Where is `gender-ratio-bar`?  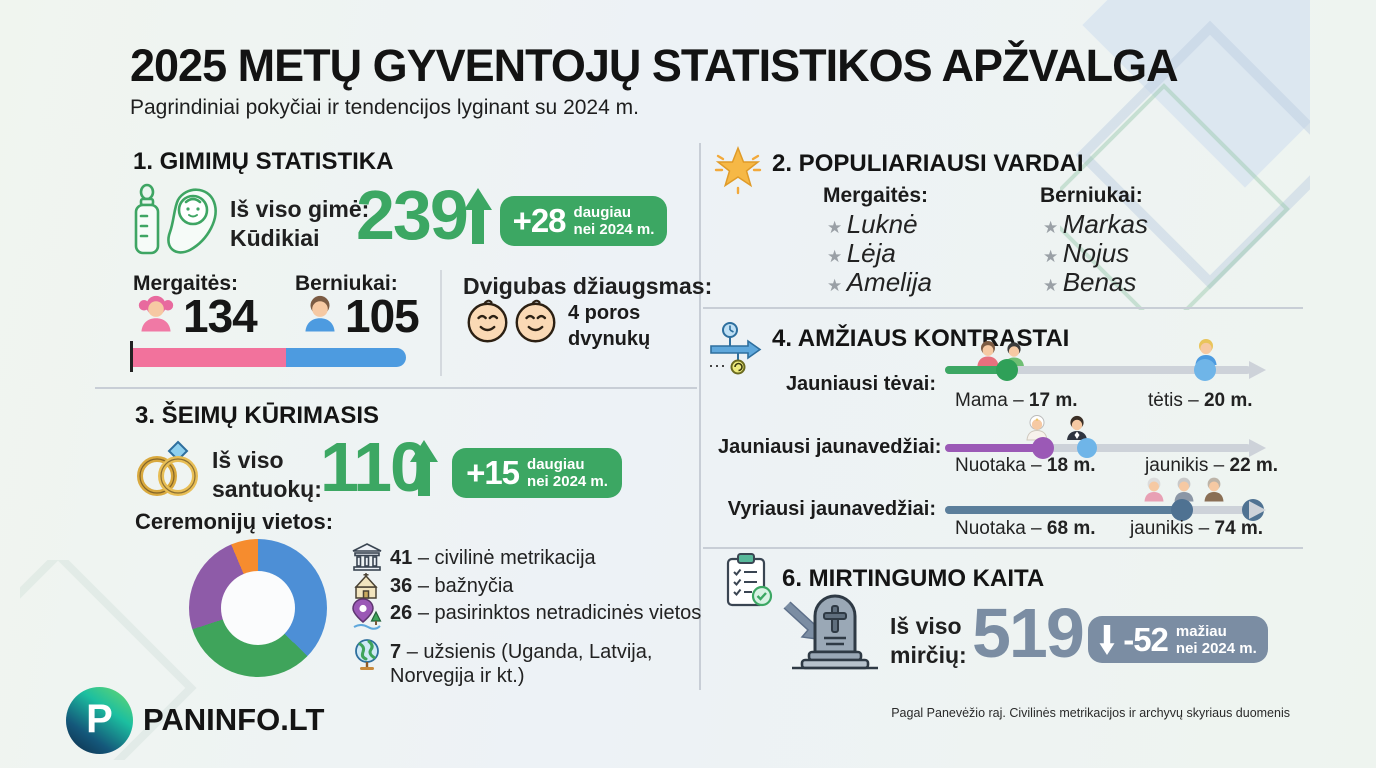 gender-ratio-bar is located at coordinates (269, 357).